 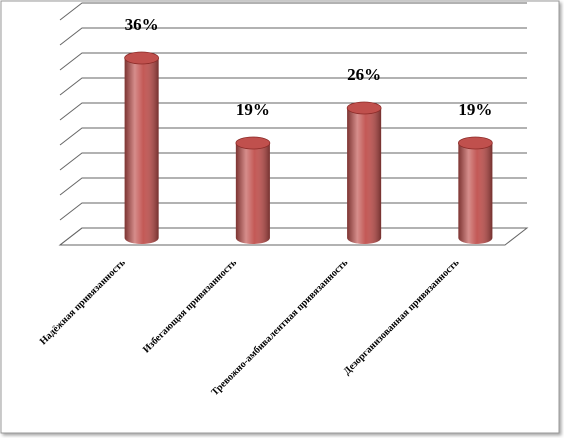 I want to click on value-label: 36%, so click(x=142, y=24).